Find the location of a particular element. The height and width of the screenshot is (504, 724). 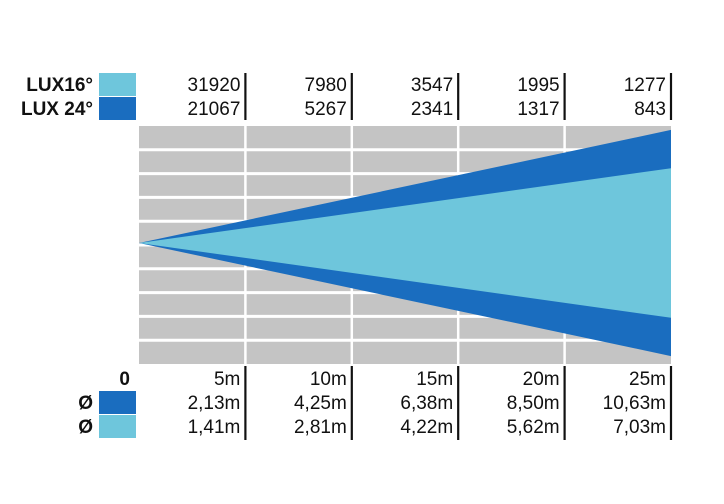

swatch-lux24 is located at coordinates (117, 108).